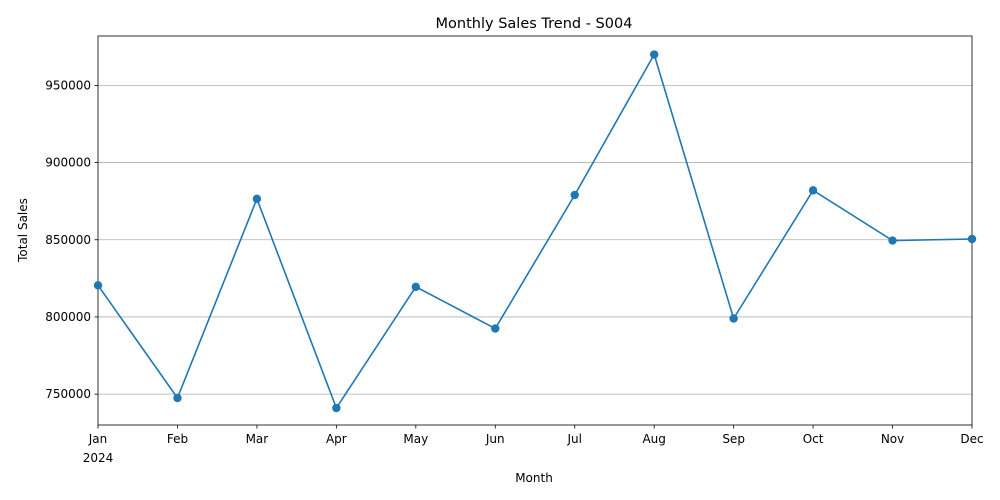 Image resolution: width=1000 pixels, height=500 pixels. I want to click on x-tick-label: Feb, so click(177, 439).